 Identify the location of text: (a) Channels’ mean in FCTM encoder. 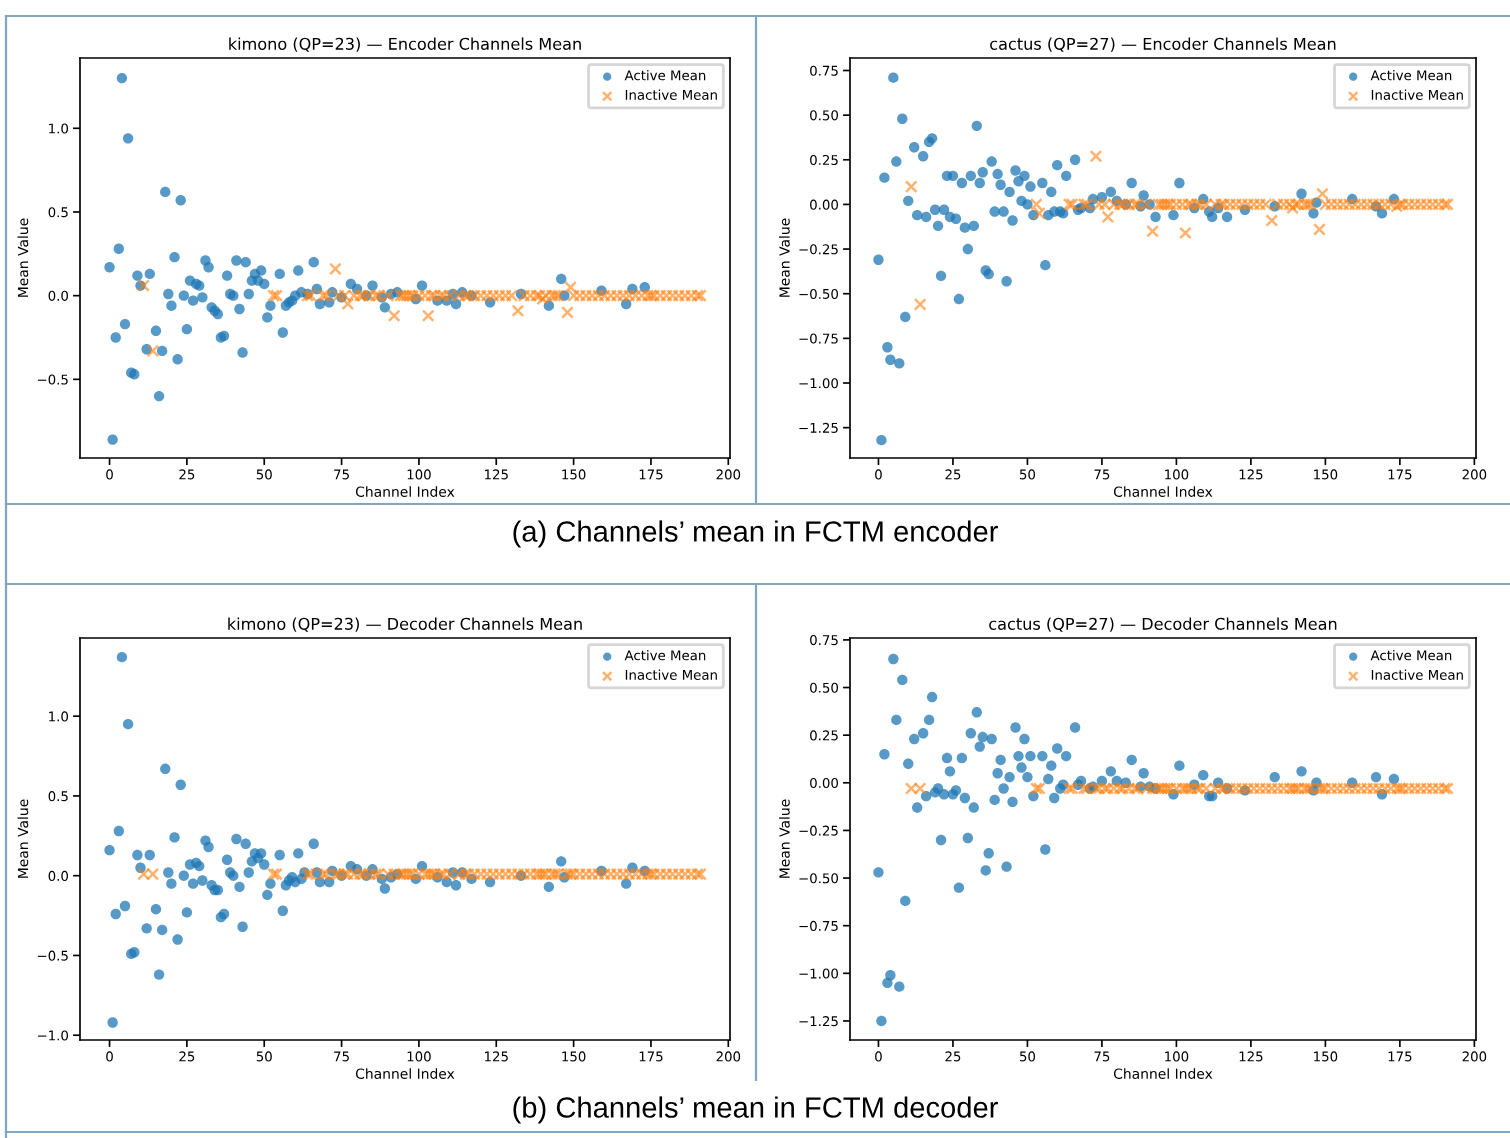
(755, 534).